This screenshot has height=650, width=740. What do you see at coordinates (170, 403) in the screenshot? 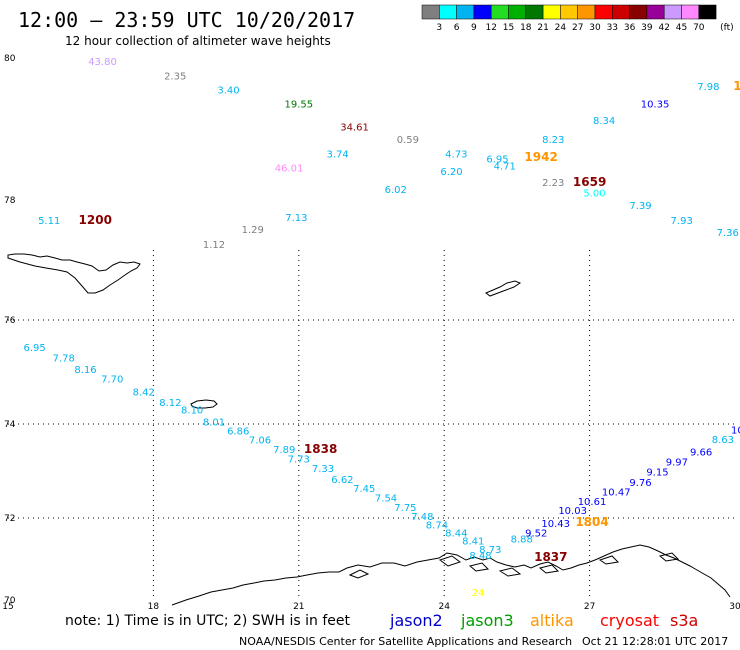
I see `wave-height-value: 8.12` at bounding box center [170, 403].